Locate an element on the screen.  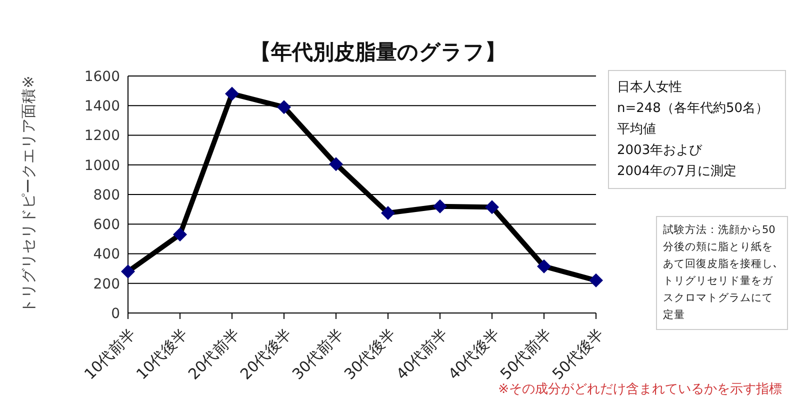
text: n=248（各年代約50名） is located at coordinates (693, 109).